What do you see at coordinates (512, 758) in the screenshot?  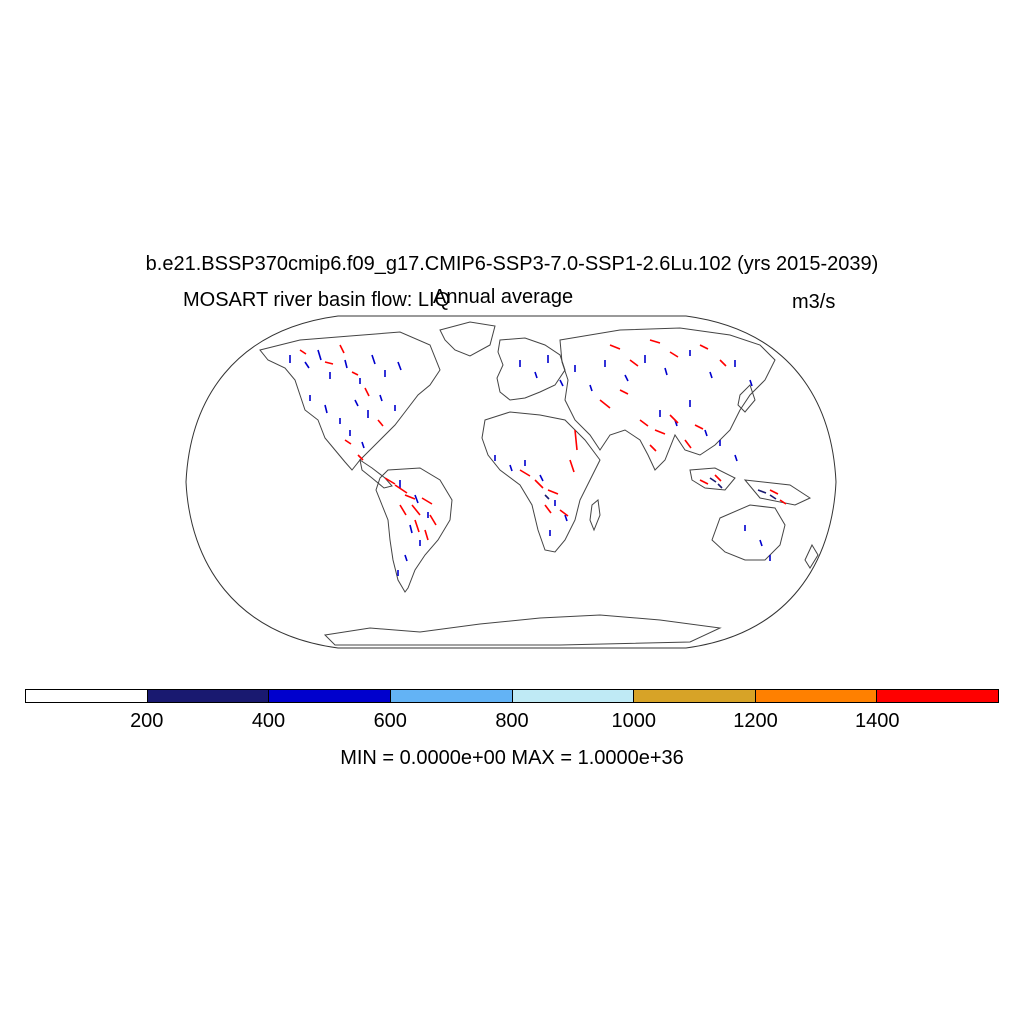 I see `min-max-label: MIN = 0.0000e+00 MAX = 1.0000e+36` at bounding box center [512, 758].